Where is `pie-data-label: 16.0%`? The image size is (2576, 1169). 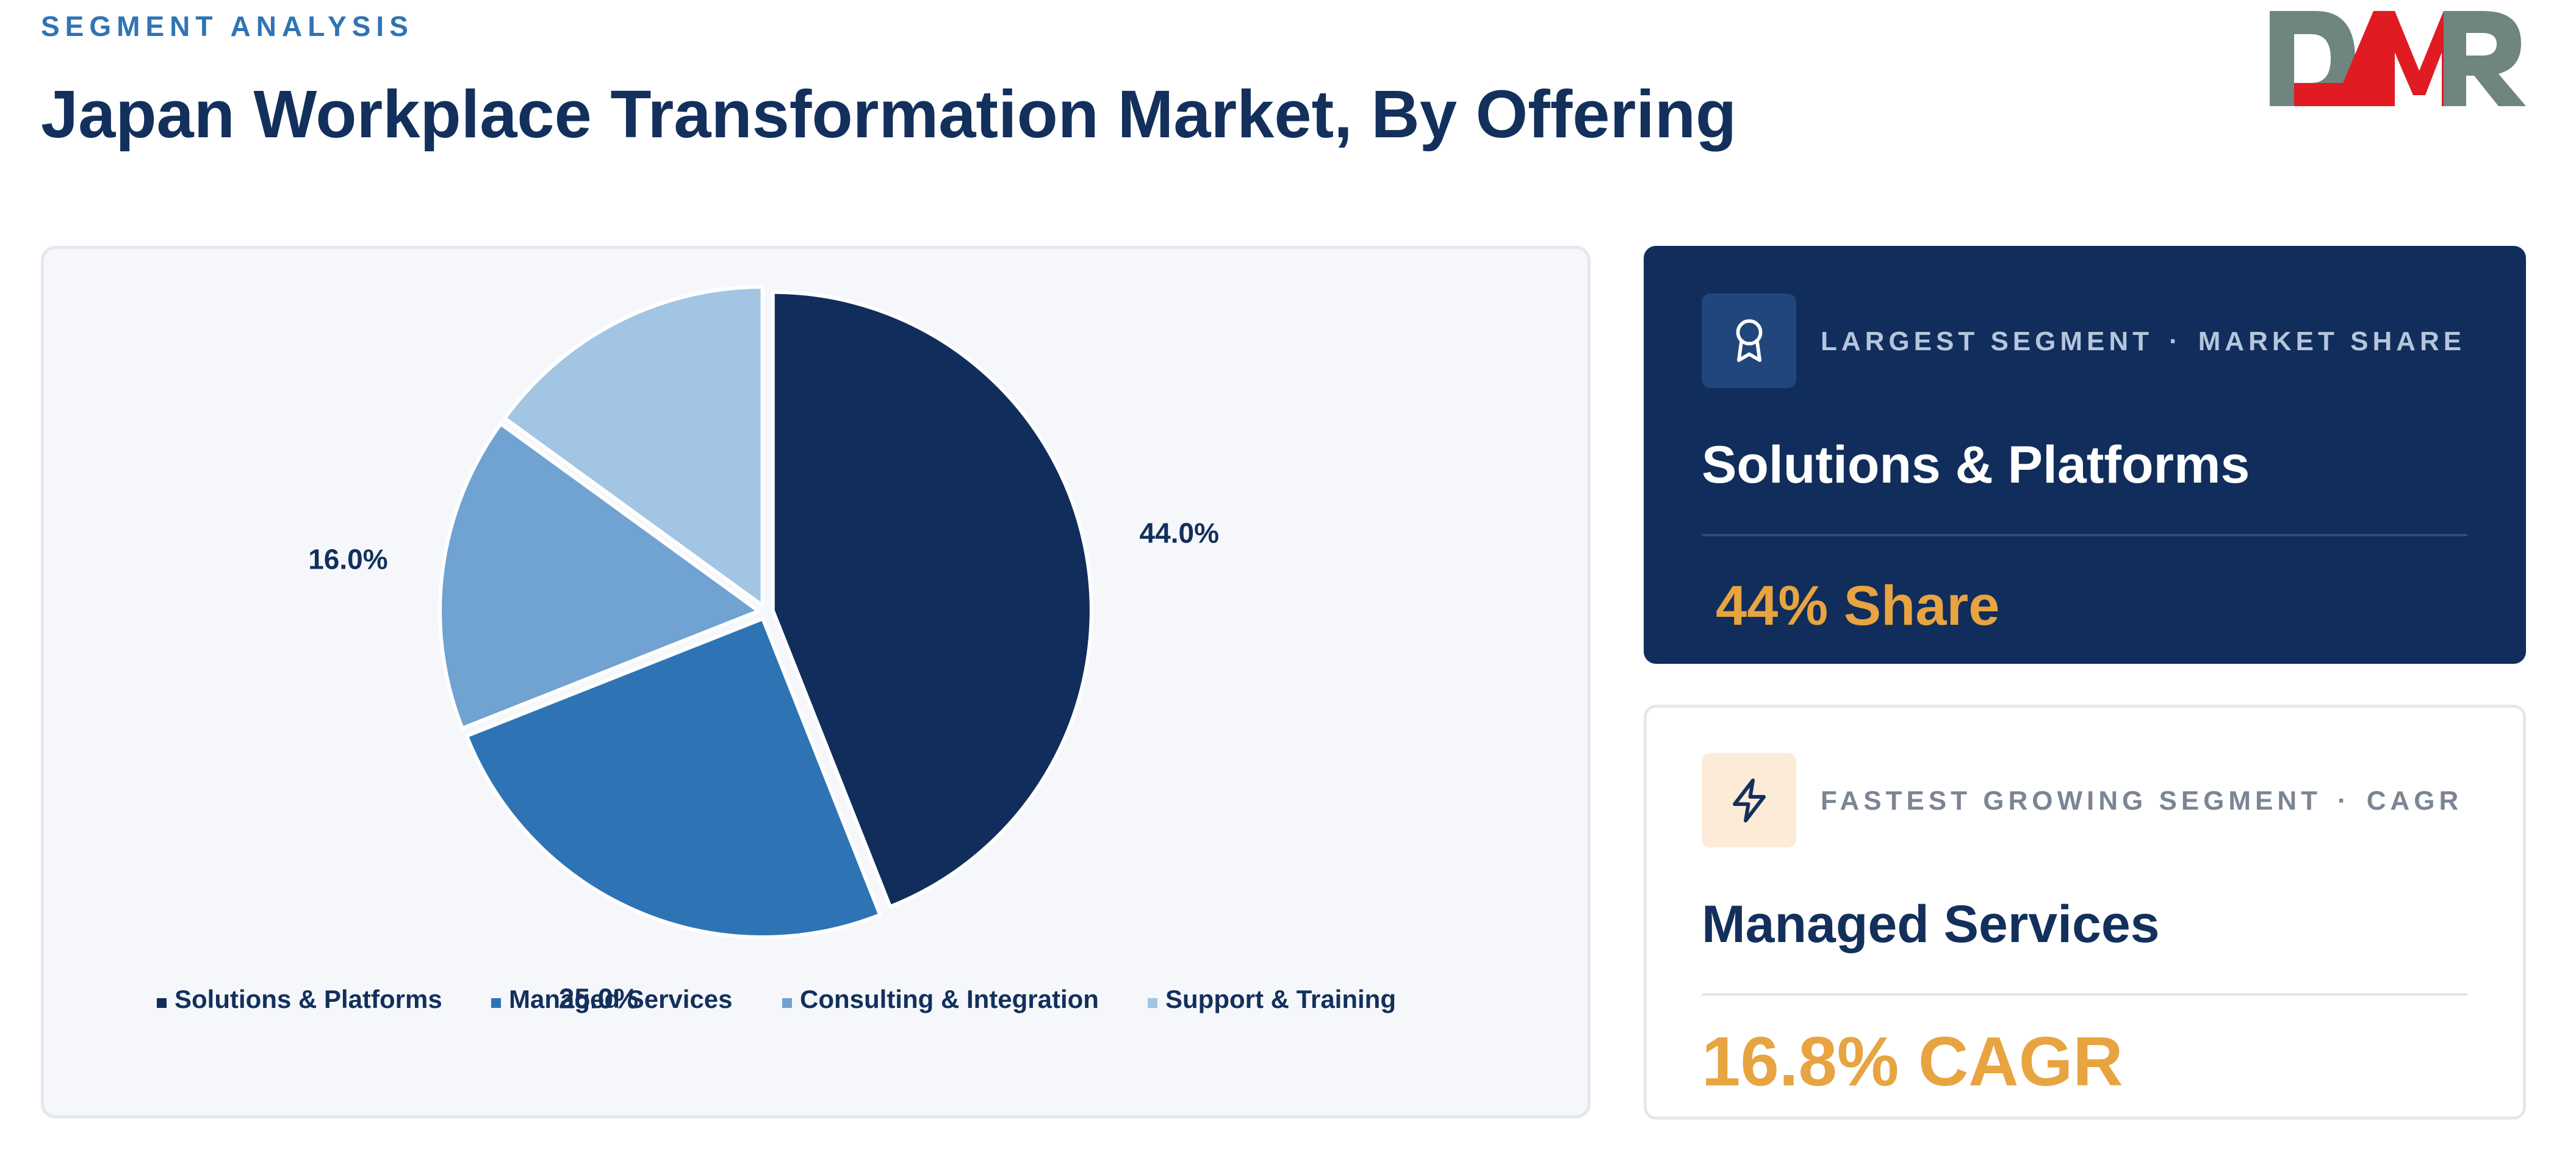
pie-data-label: 16.0% is located at coordinates (347, 559).